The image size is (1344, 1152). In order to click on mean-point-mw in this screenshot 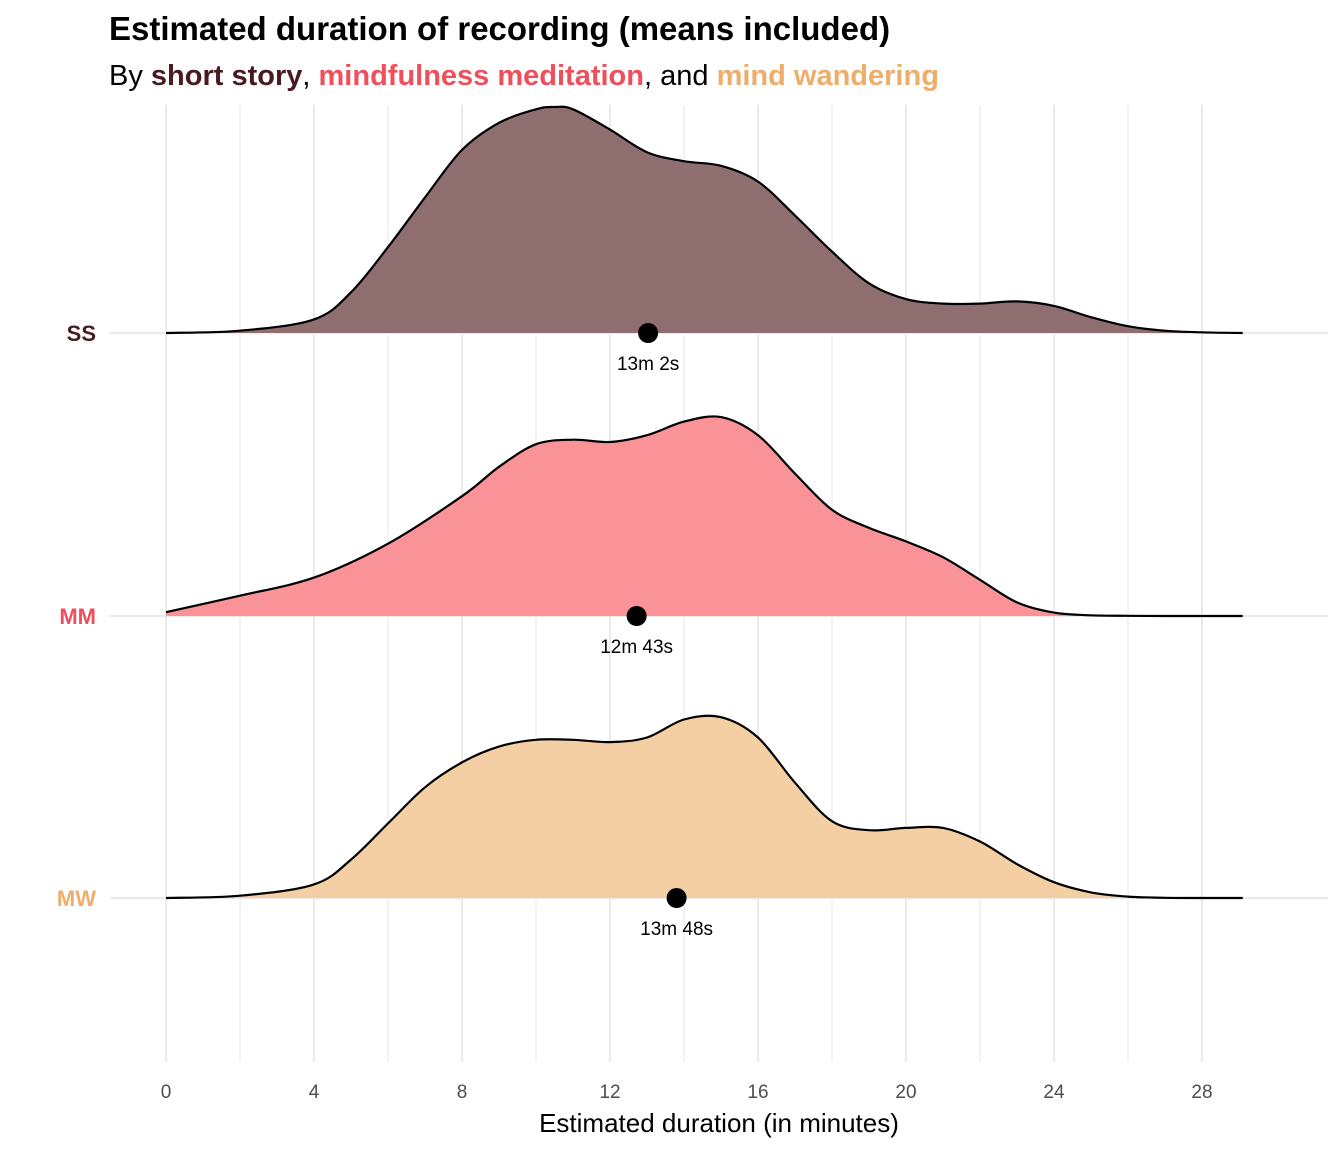, I will do `click(676, 898)`.